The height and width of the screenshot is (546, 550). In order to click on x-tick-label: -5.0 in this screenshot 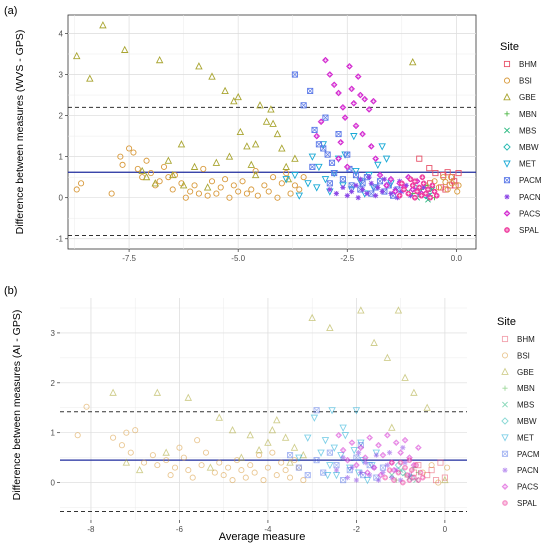, I will do `click(238, 258)`.